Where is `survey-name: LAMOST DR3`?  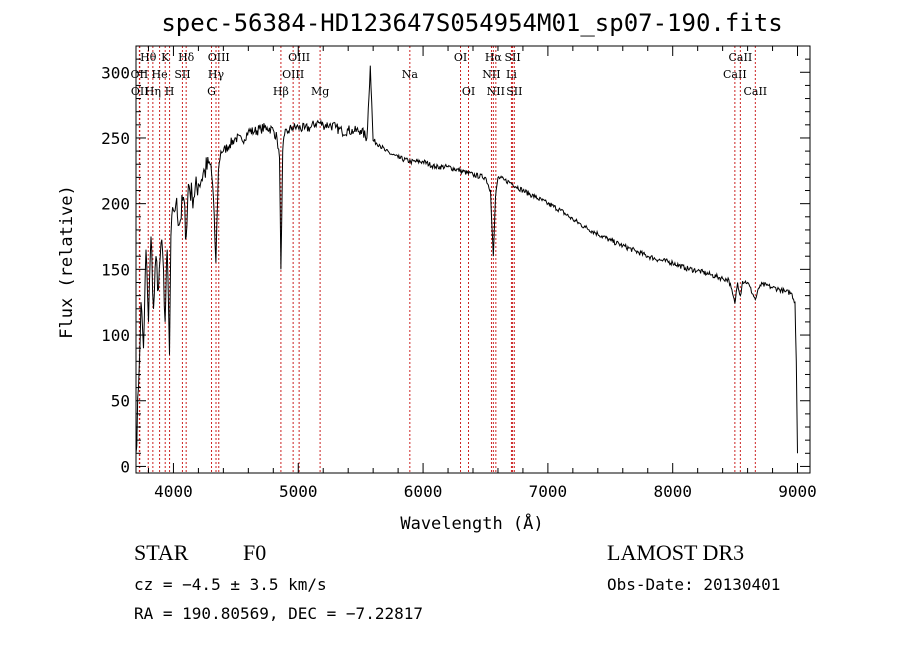
survey-name: LAMOST DR3 is located at coordinates (676, 552).